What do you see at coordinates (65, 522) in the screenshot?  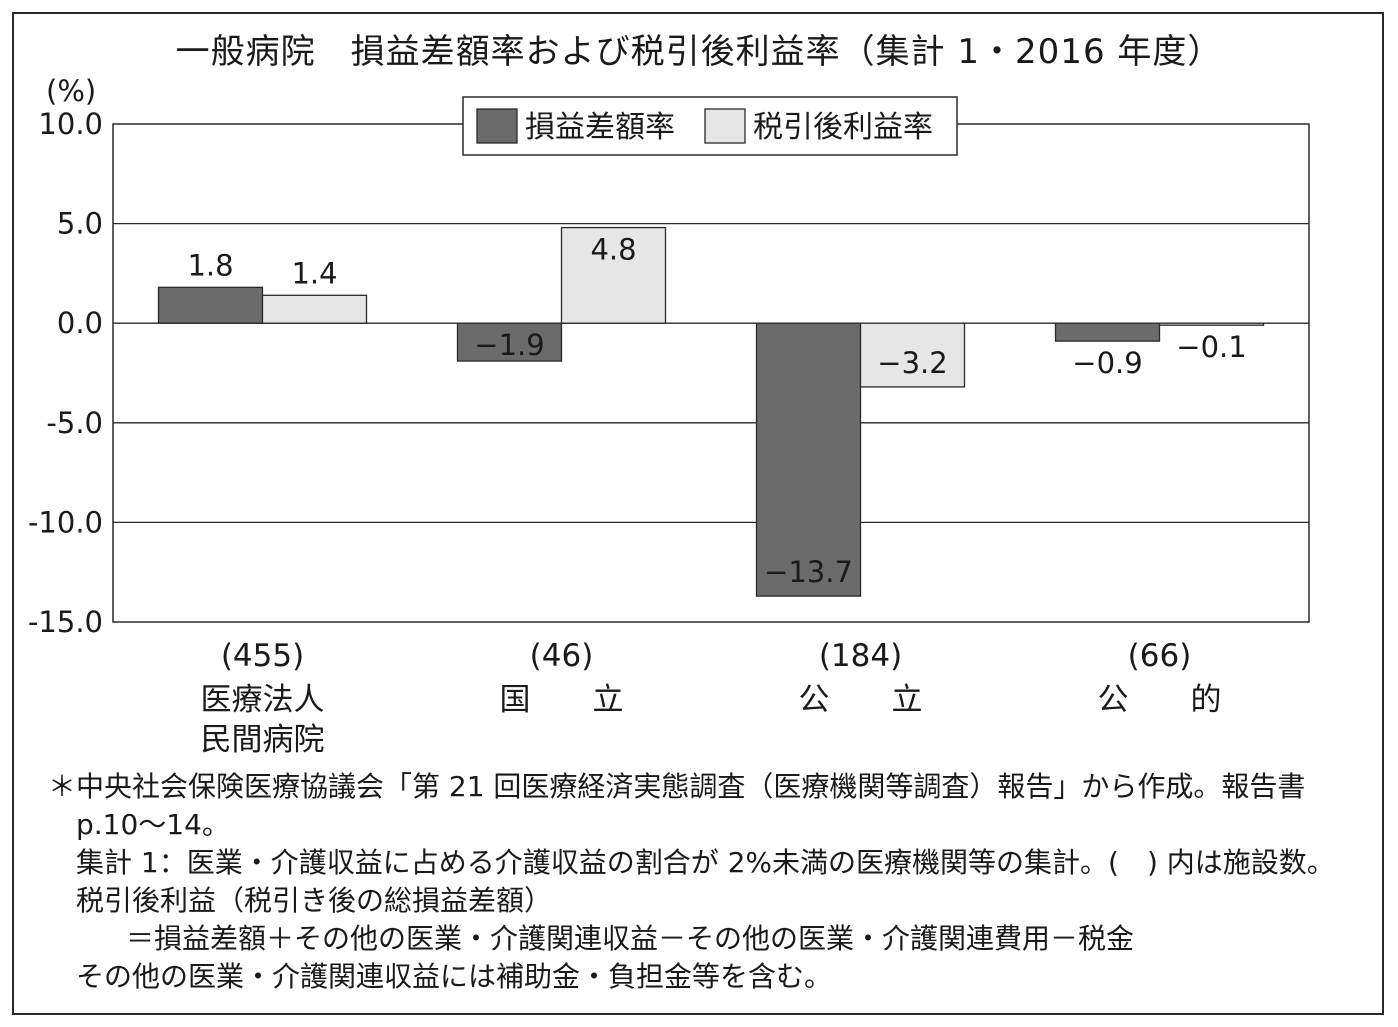 I see `y-tick-label: -10.0` at bounding box center [65, 522].